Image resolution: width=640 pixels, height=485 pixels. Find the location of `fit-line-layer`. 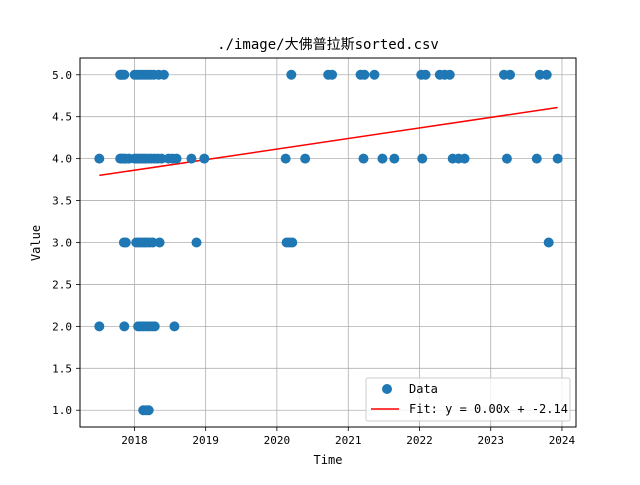

fit-line-layer is located at coordinates (328, 141).